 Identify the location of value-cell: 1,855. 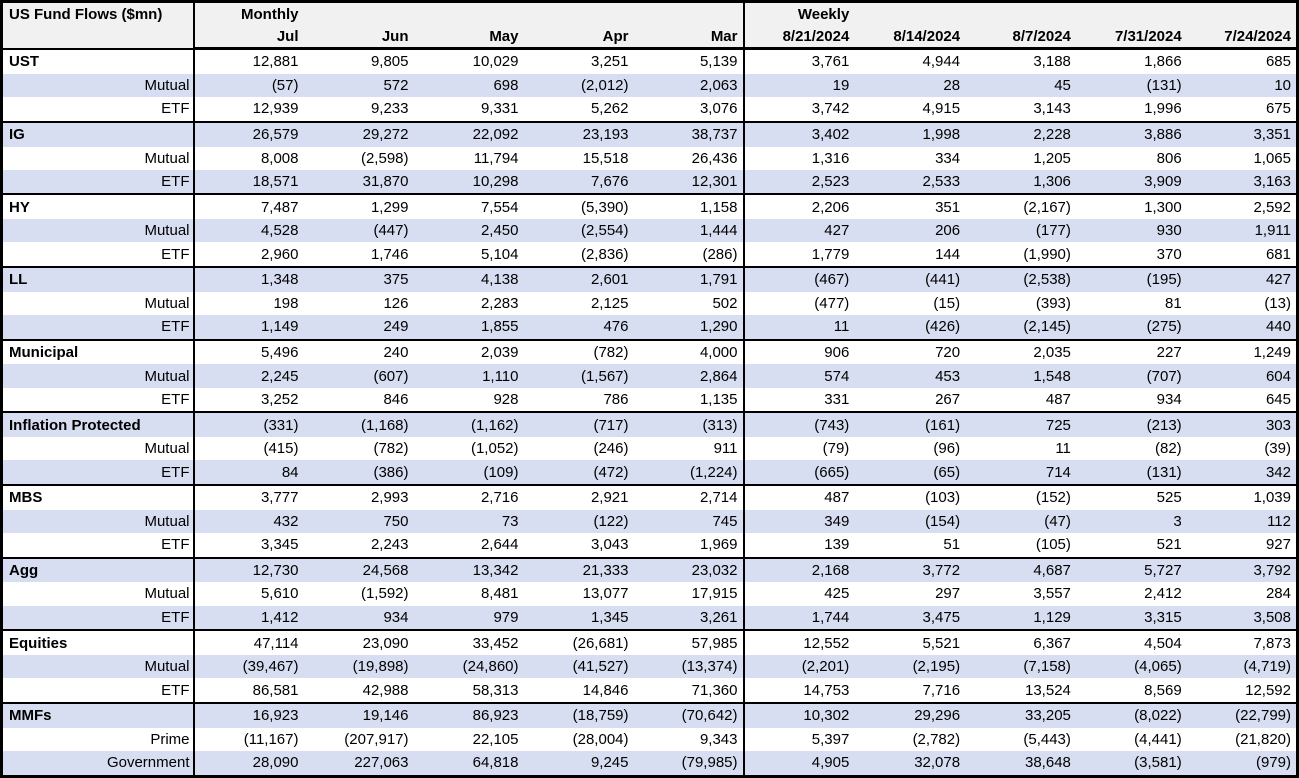
(499, 327).